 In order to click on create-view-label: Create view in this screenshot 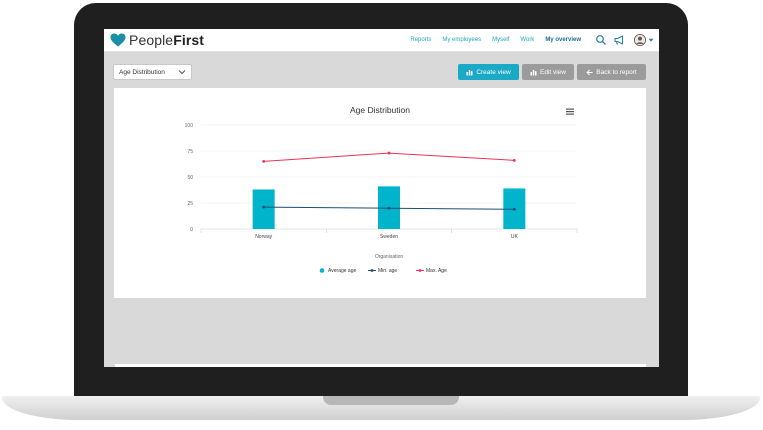, I will do `click(493, 72)`.